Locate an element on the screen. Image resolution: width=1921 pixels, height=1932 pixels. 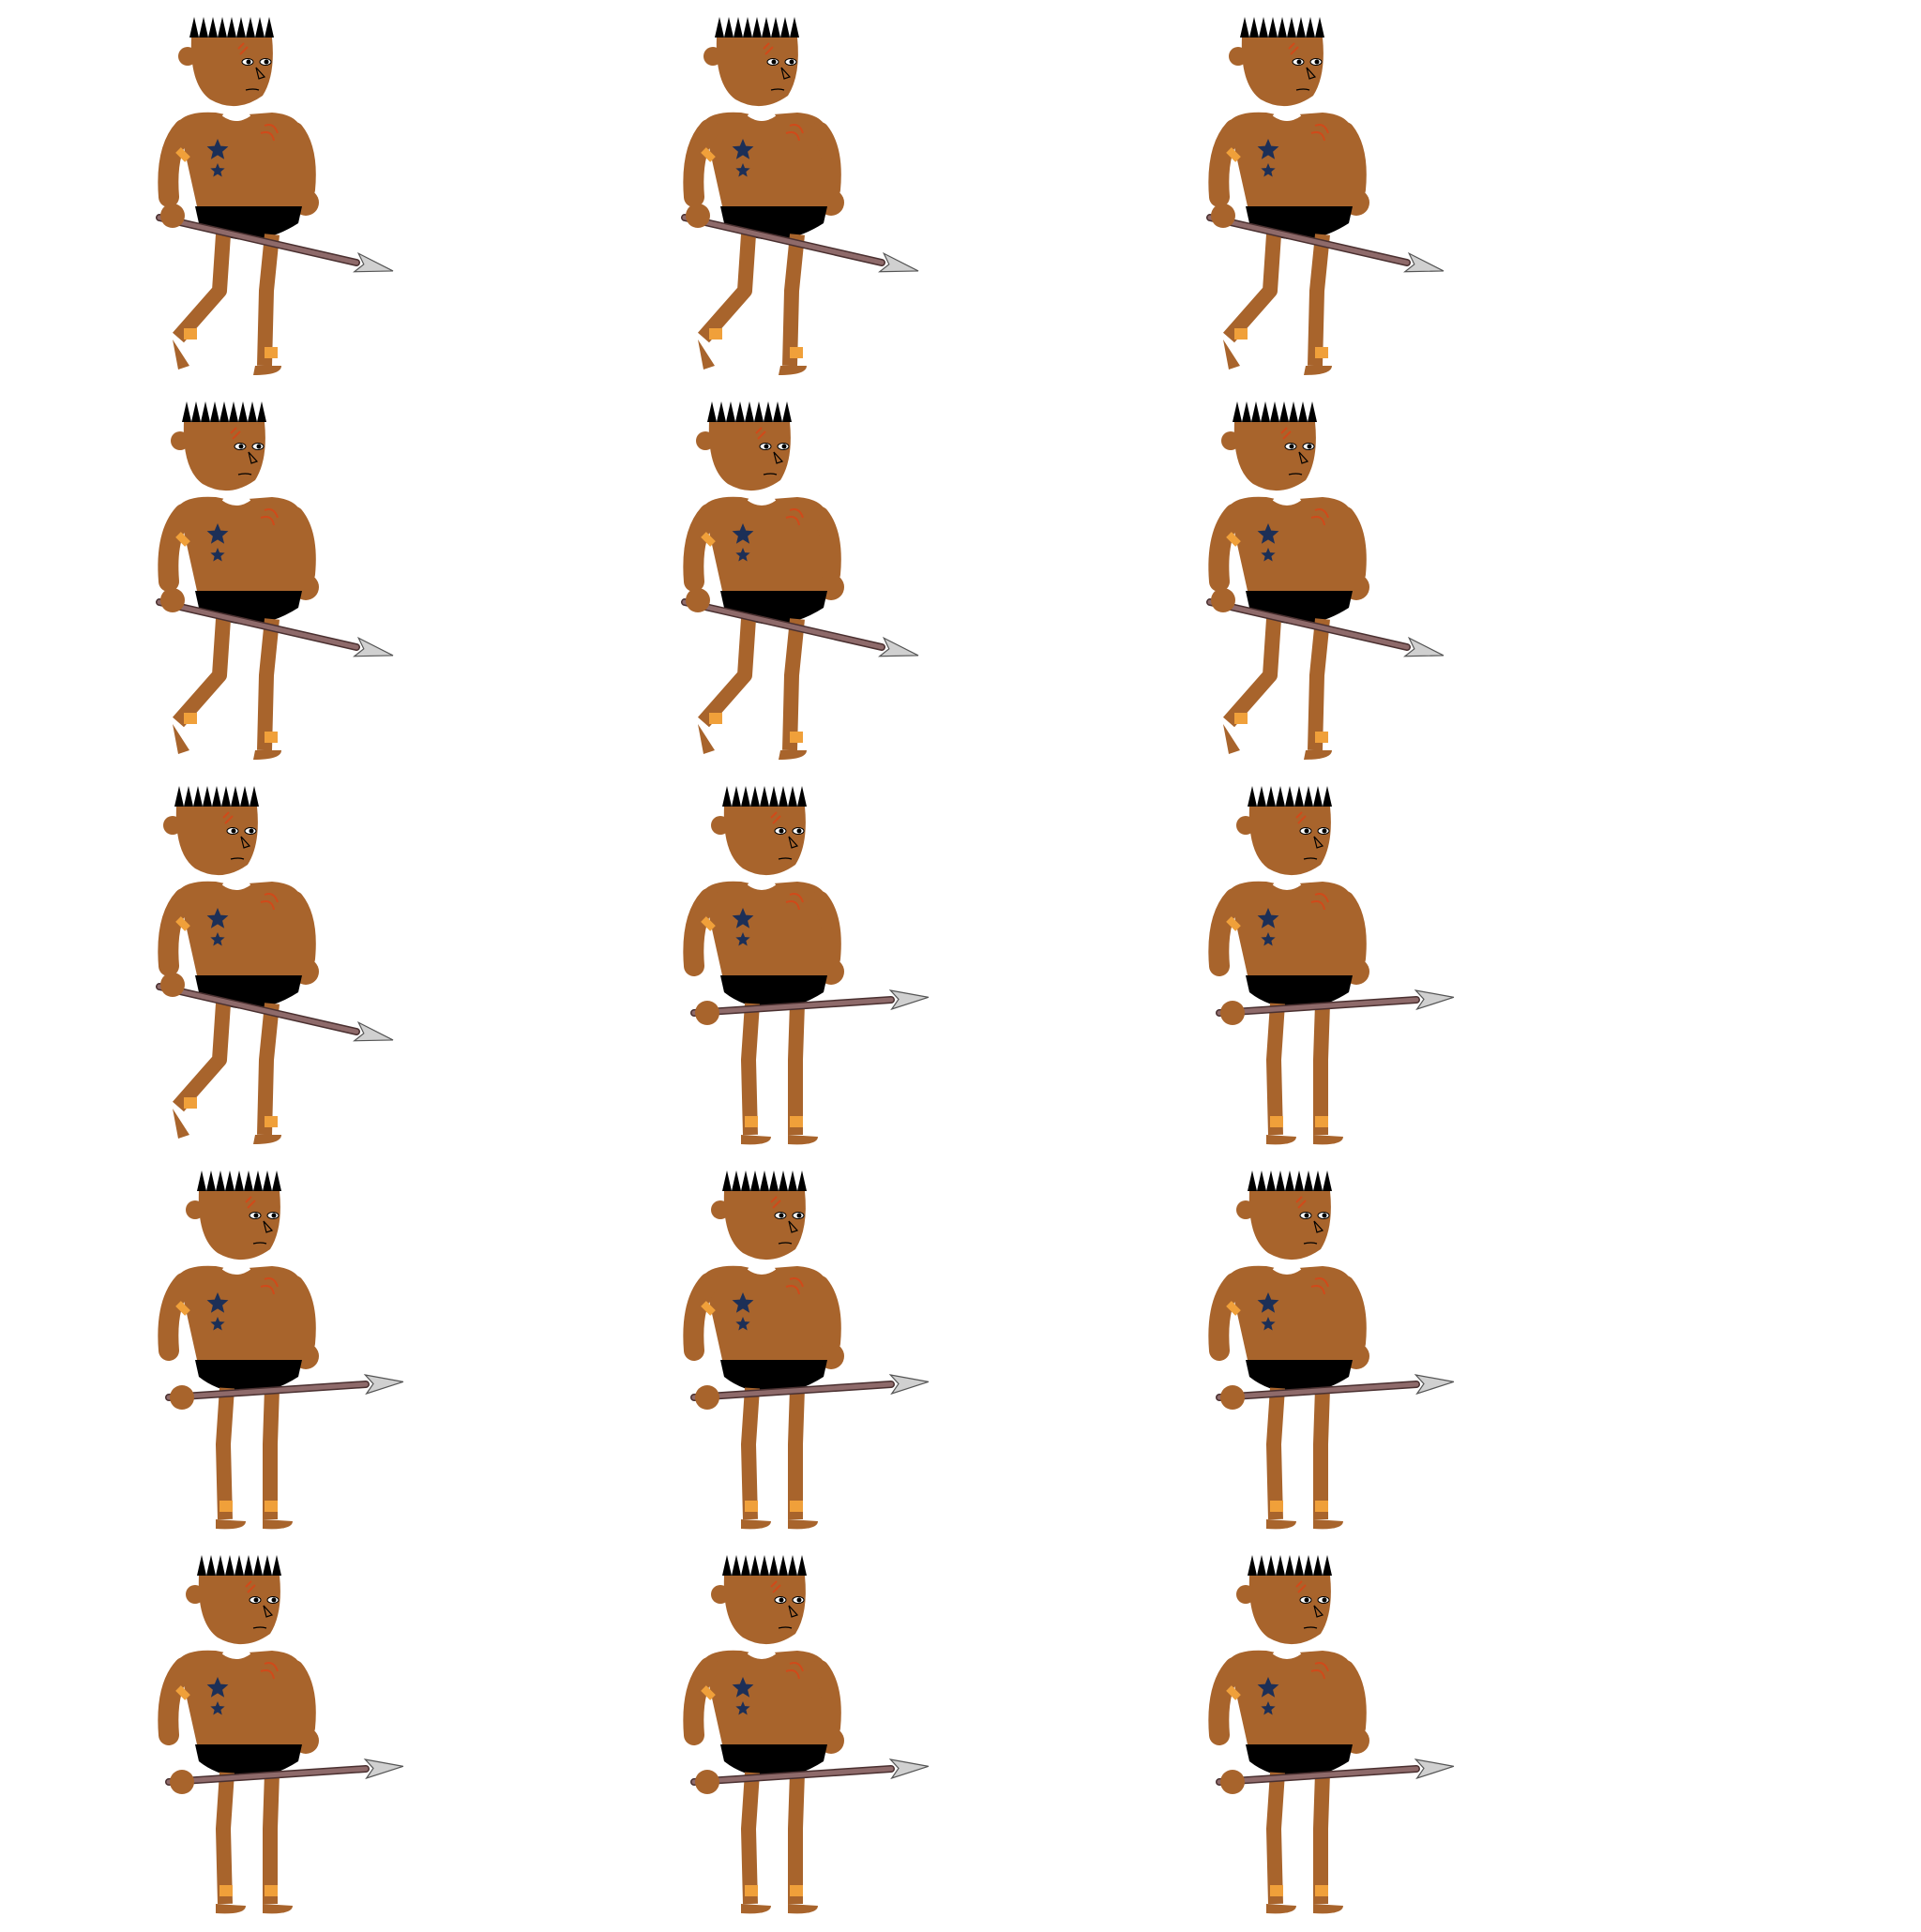
pupil-right is located at coordinates (799, 1600).